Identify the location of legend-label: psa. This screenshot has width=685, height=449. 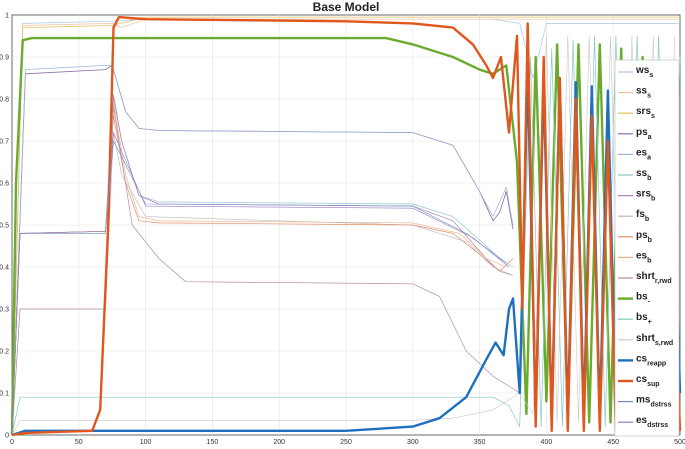
(644, 134).